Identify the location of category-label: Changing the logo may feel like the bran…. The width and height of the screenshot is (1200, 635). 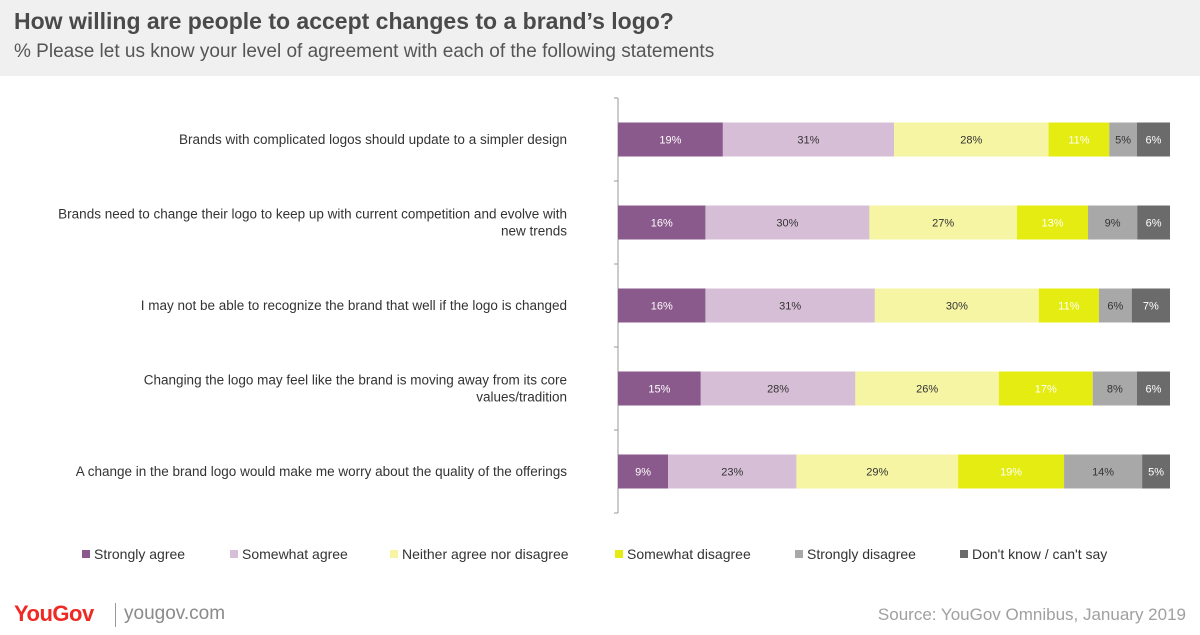
(355, 389).